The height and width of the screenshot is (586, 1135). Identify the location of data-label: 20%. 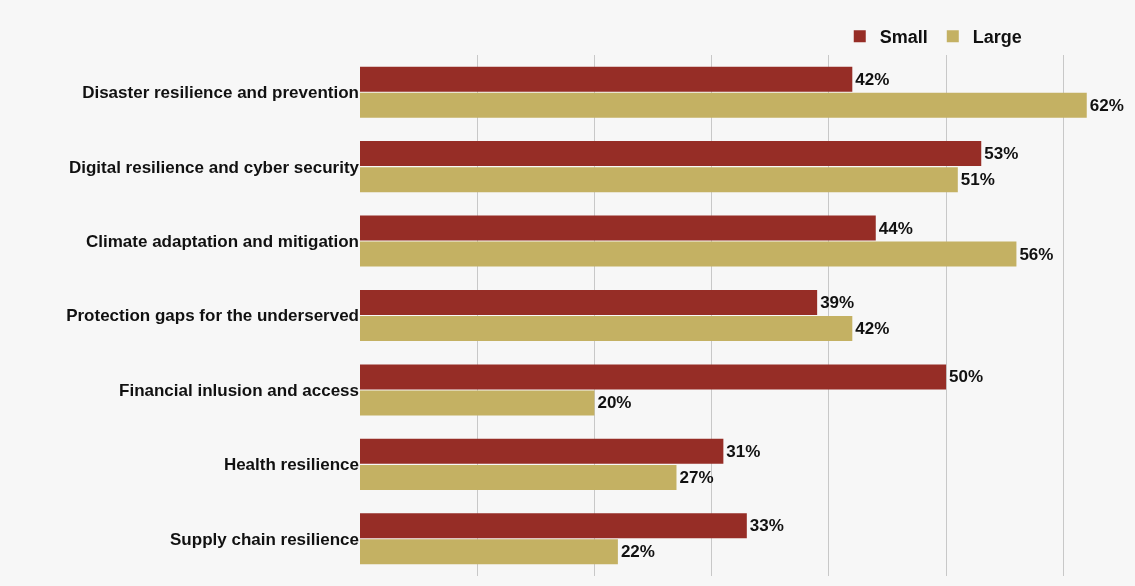
(614, 403).